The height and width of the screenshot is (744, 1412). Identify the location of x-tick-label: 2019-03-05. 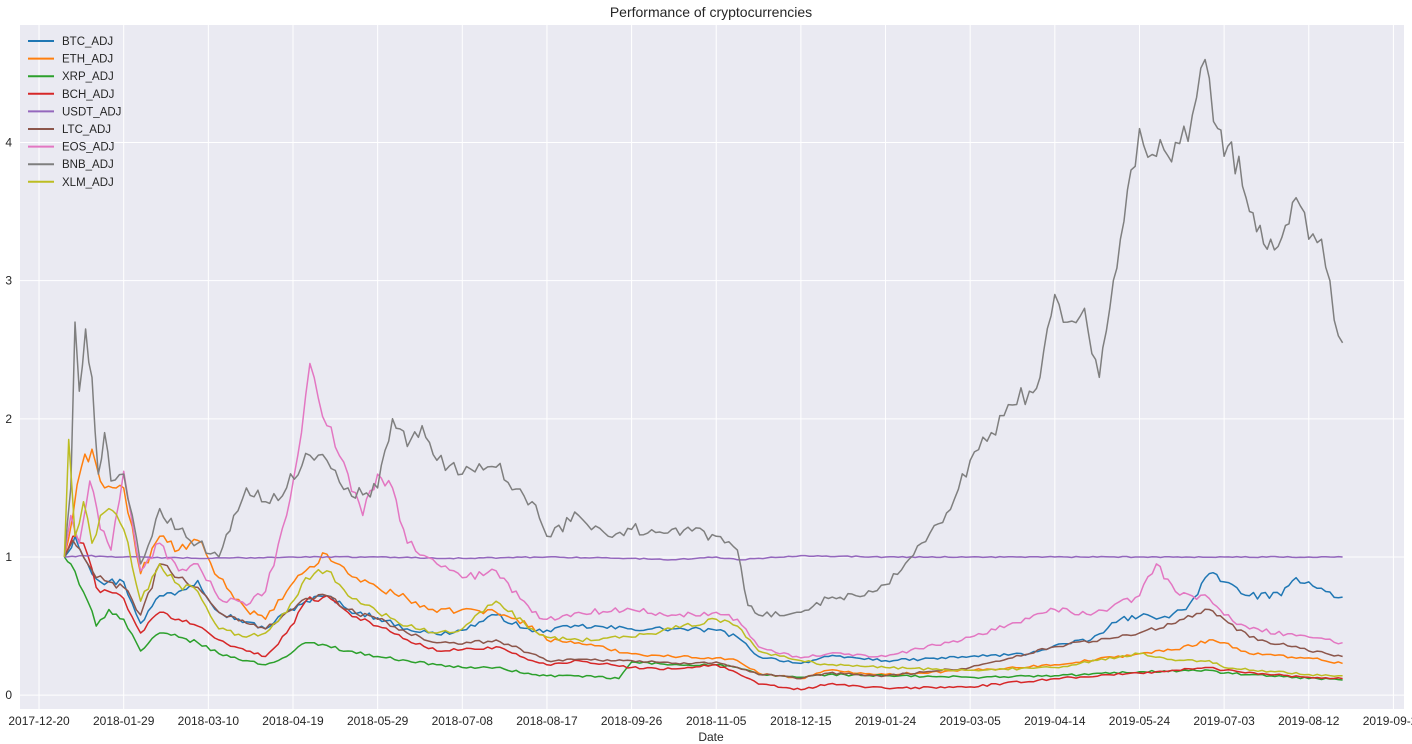
(970, 721).